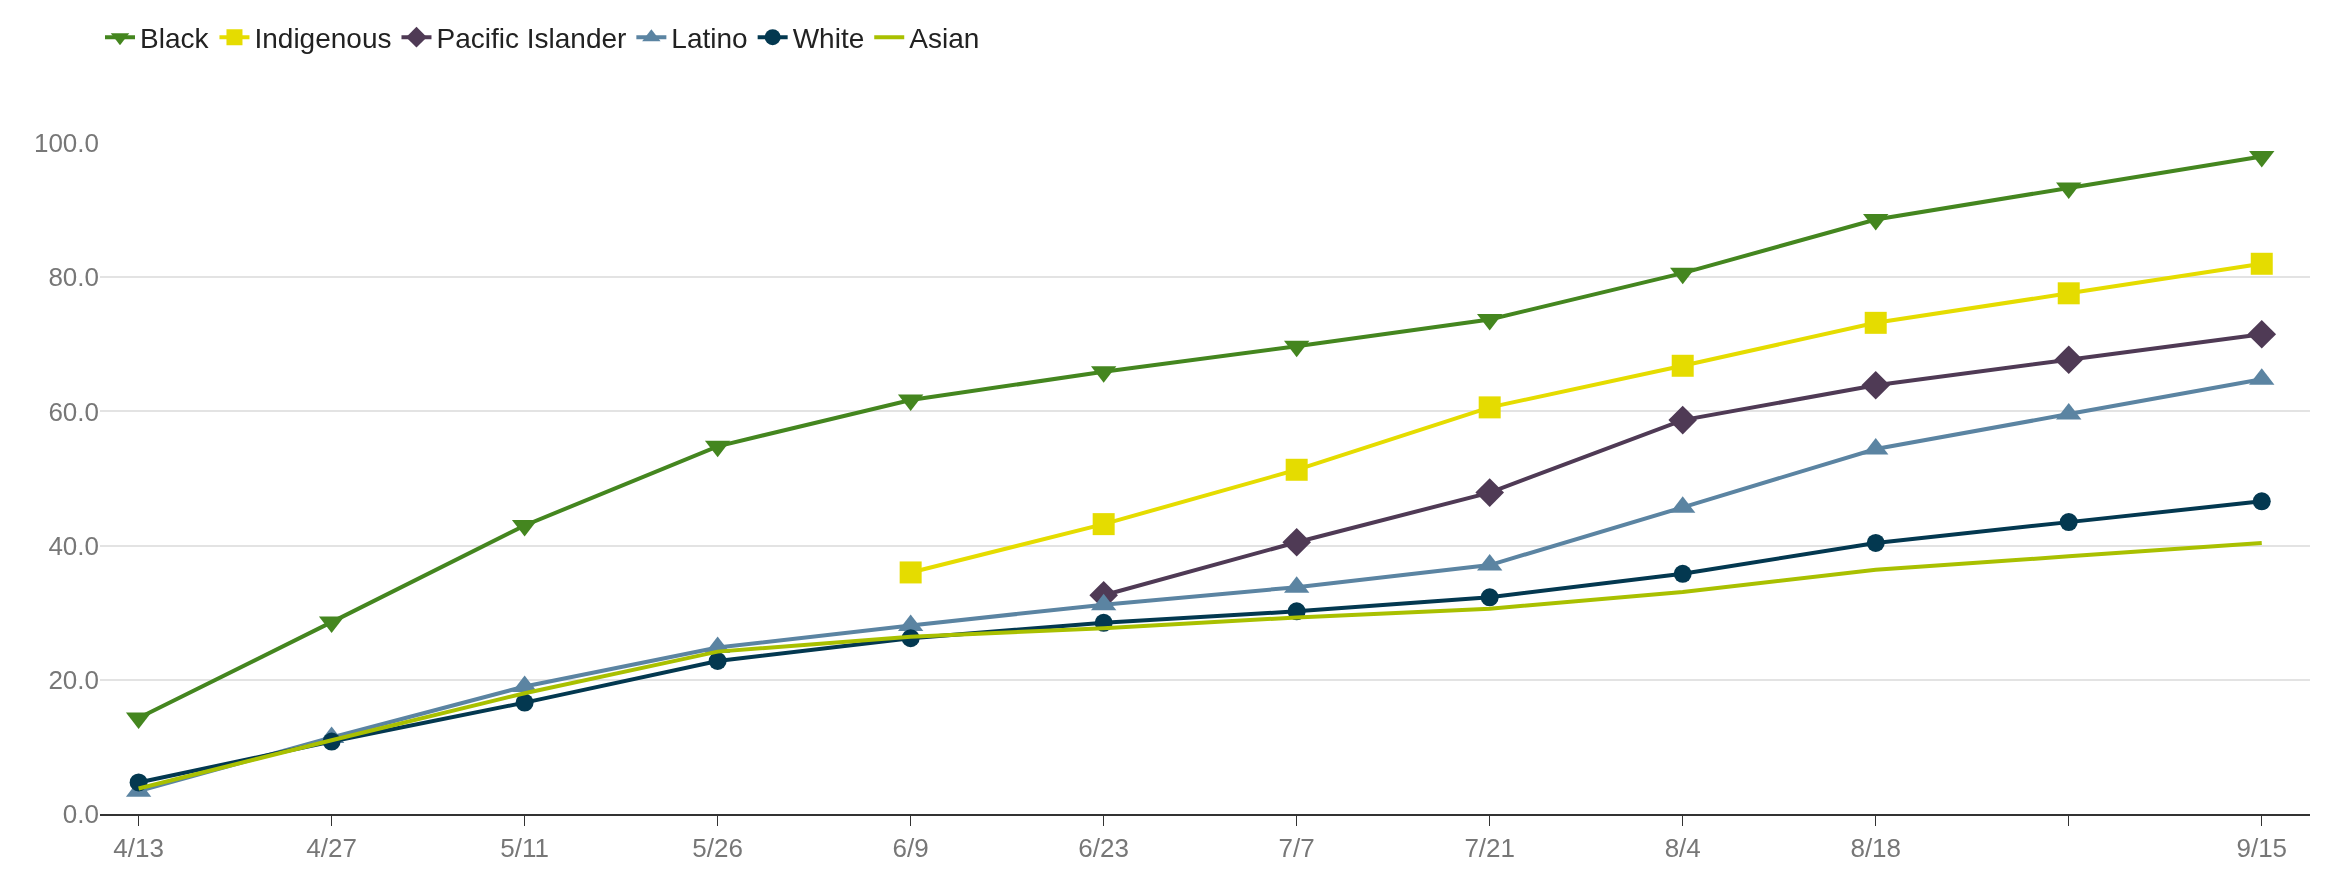 Image resolution: width=2350 pixels, height=884 pixels. What do you see at coordinates (2262, 848) in the screenshot?
I see `x-tick-label: 9/15` at bounding box center [2262, 848].